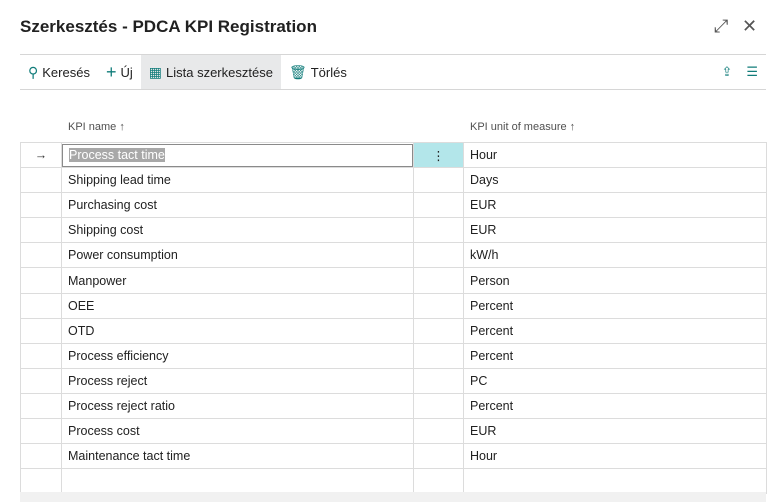  I want to click on edit-list-button: ▦ Lista szerkesztése, so click(210, 72).